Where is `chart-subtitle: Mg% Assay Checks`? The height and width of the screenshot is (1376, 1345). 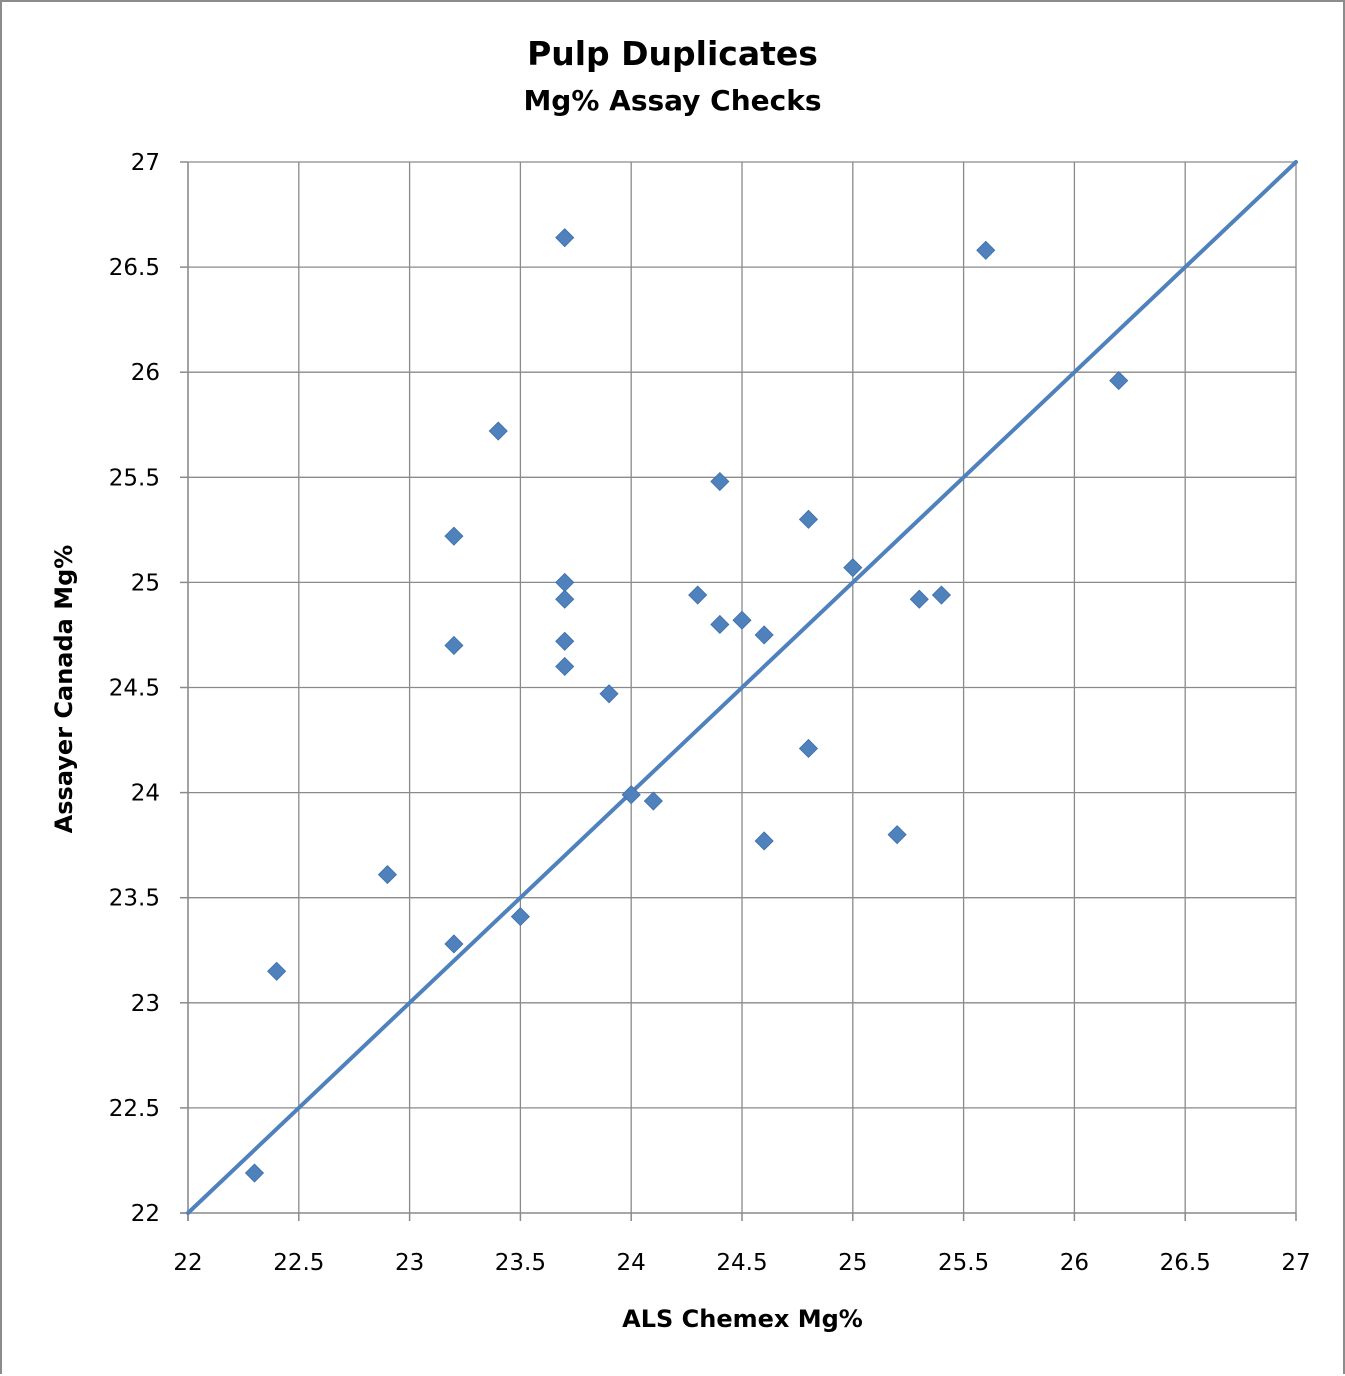 chart-subtitle: Mg% Assay Checks is located at coordinates (672, 100).